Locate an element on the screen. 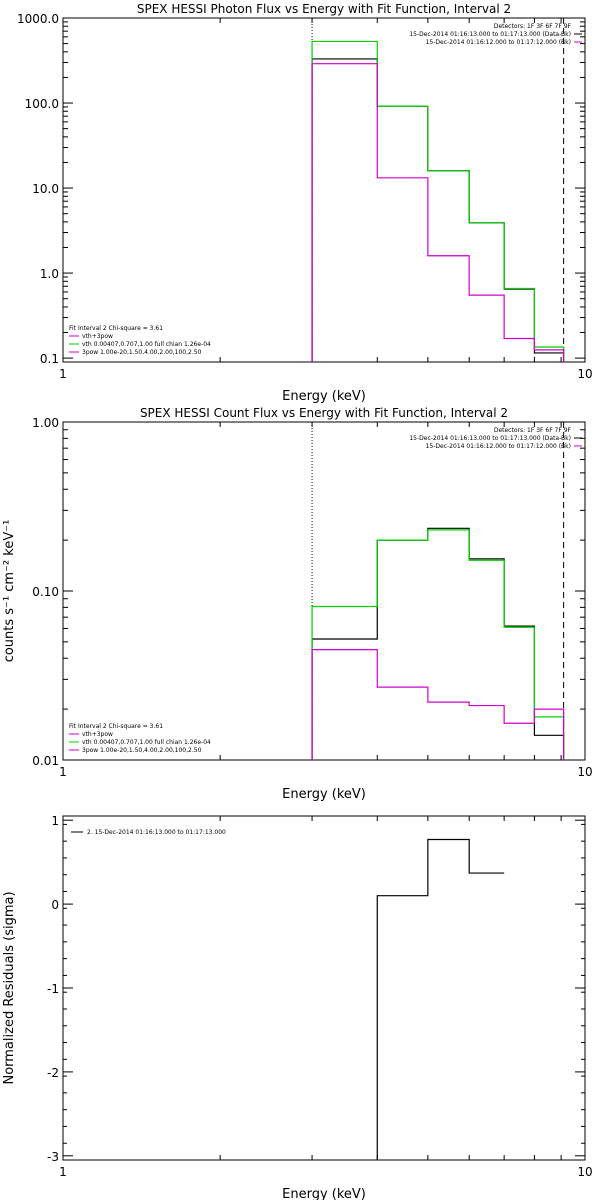 Image resolution: width=600 pixels, height=1200 pixels. y-tick-label: 0 is located at coordinates (55, 905).